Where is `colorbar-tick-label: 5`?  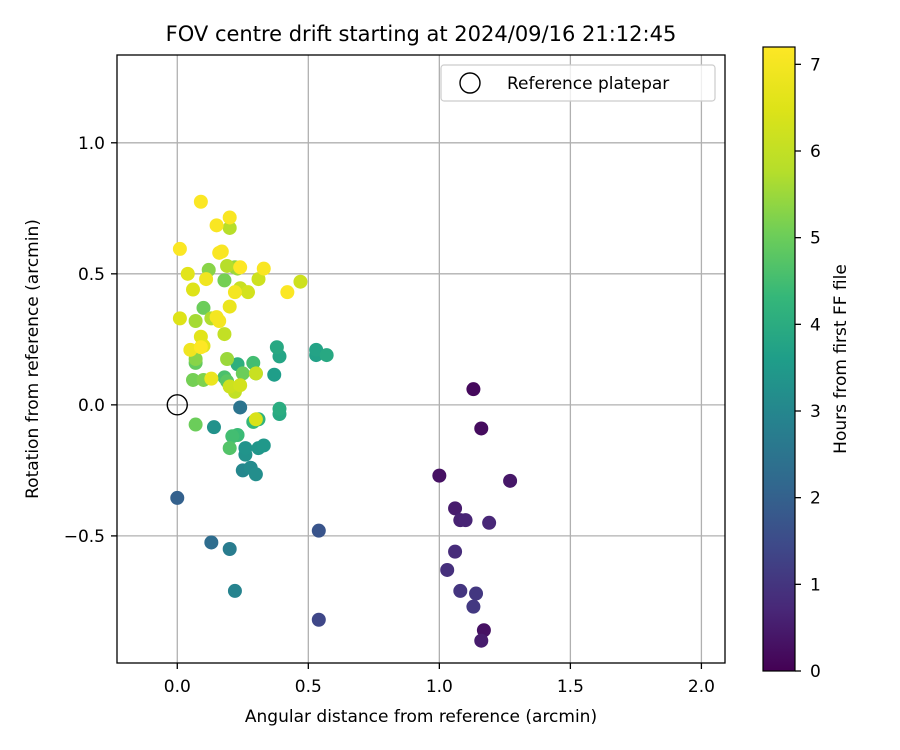
colorbar-tick-label: 5 is located at coordinates (815, 239).